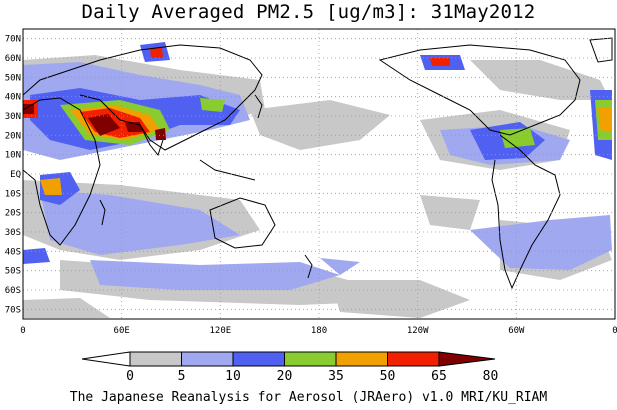  What do you see at coordinates (13, 214) in the screenshot?
I see `lat-tick-label: 20S` at bounding box center [13, 214].